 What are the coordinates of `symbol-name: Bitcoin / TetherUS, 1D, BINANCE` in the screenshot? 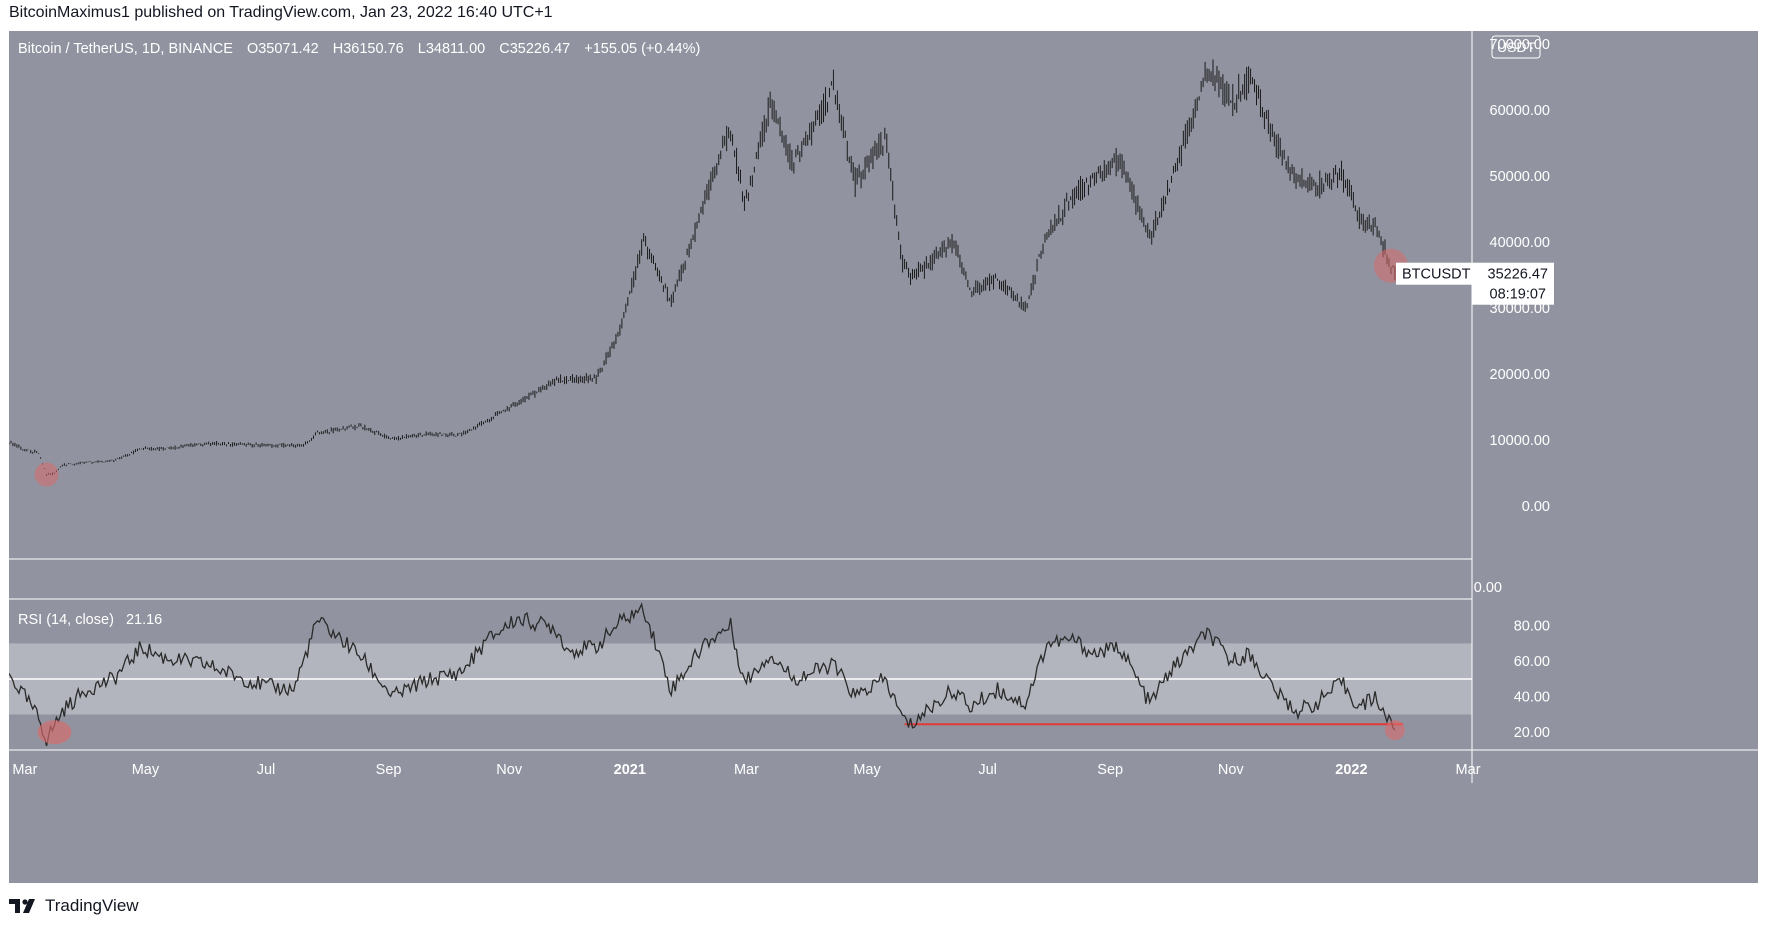 It's located at (125, 49).